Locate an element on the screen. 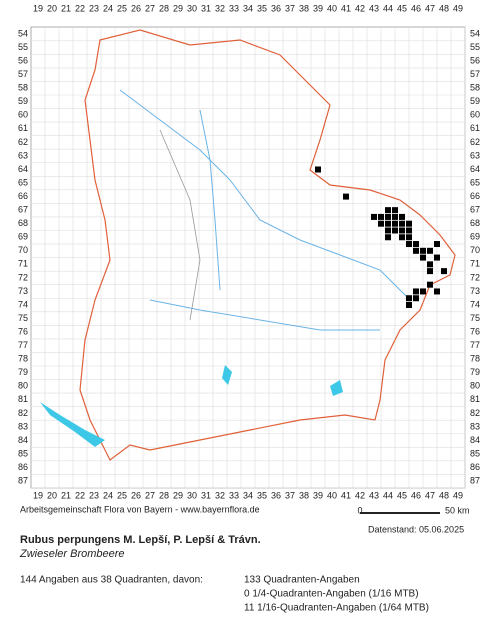 This screenshot has height=620, width=500. column-label: 35 is located at coordinates (262, 8).